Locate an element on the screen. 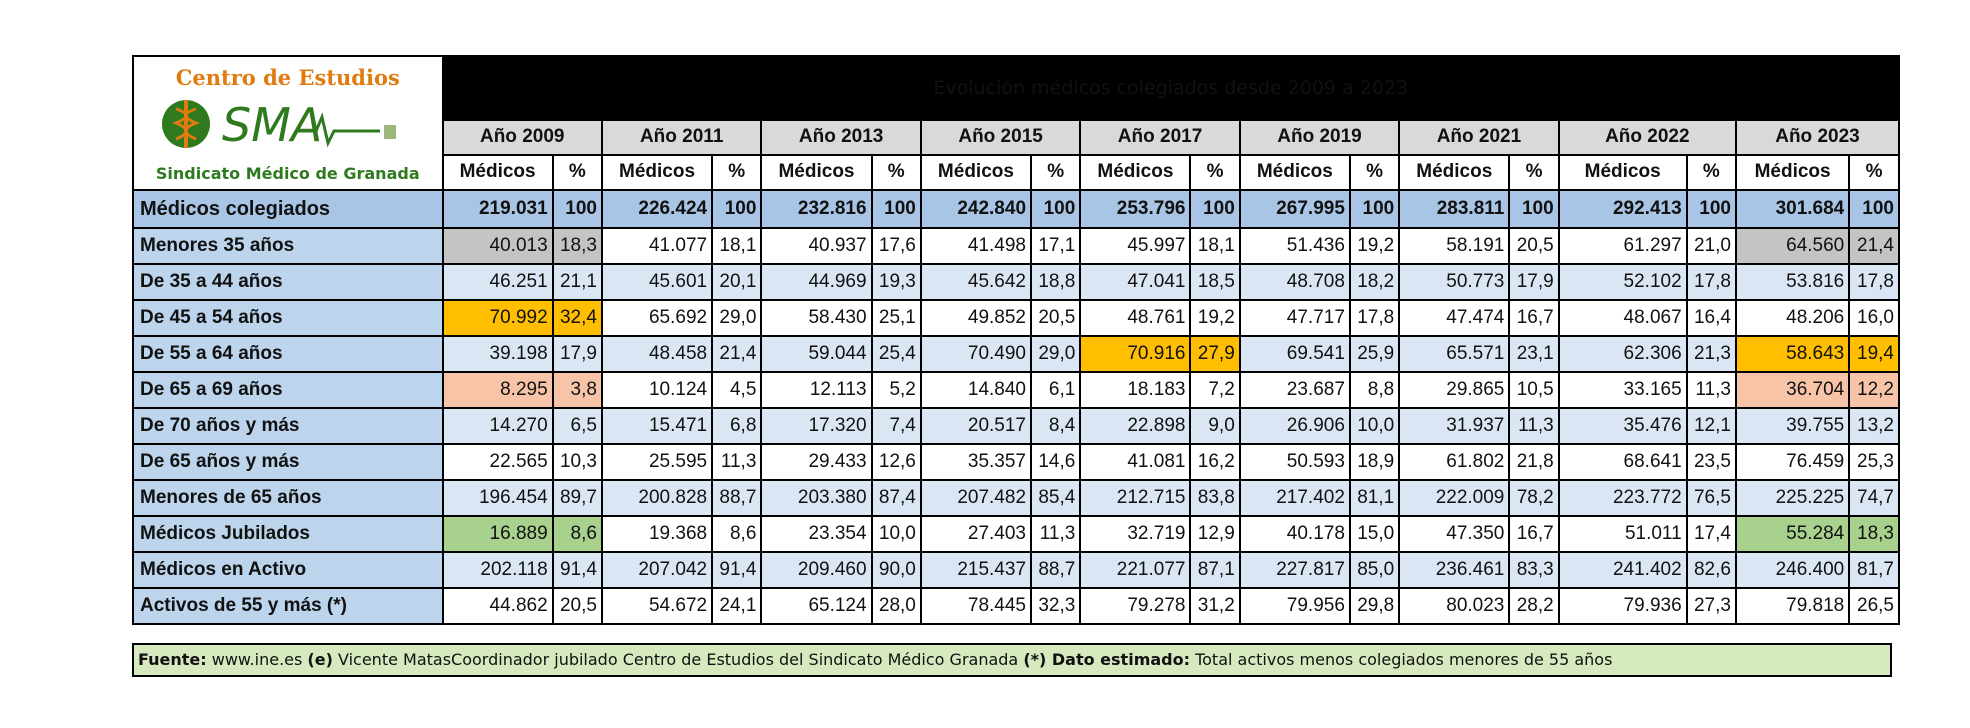 Image resolution: width=1970 pixels, height=728 pixels. row-label: De 65 a 69 años is located at coordinates (288, 390).